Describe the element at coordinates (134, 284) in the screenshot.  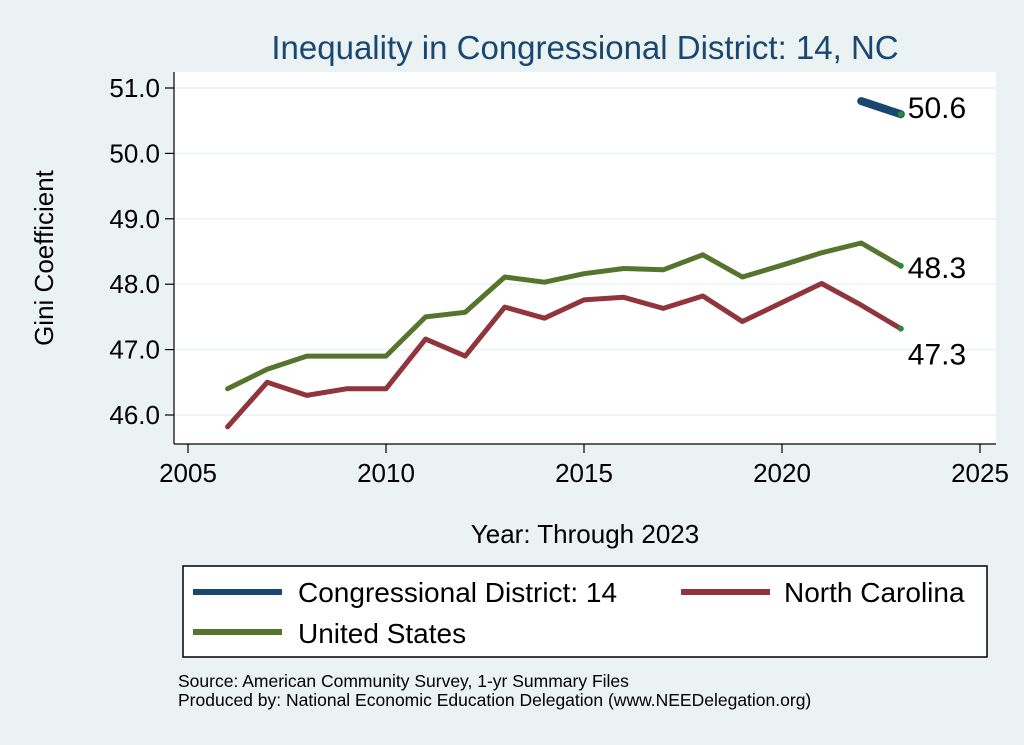
I see `y-tick-label: 48.0` at that location.